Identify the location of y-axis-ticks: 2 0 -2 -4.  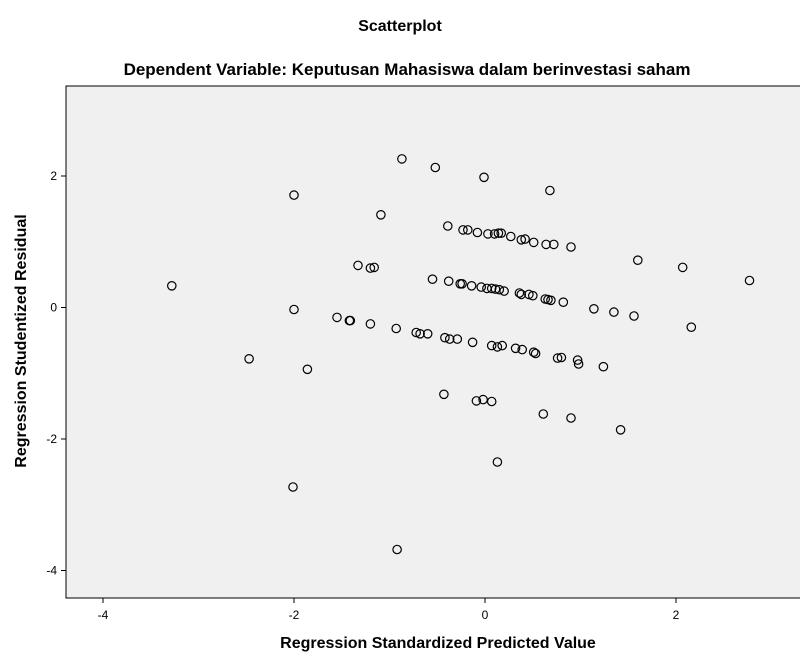
(56, 373).